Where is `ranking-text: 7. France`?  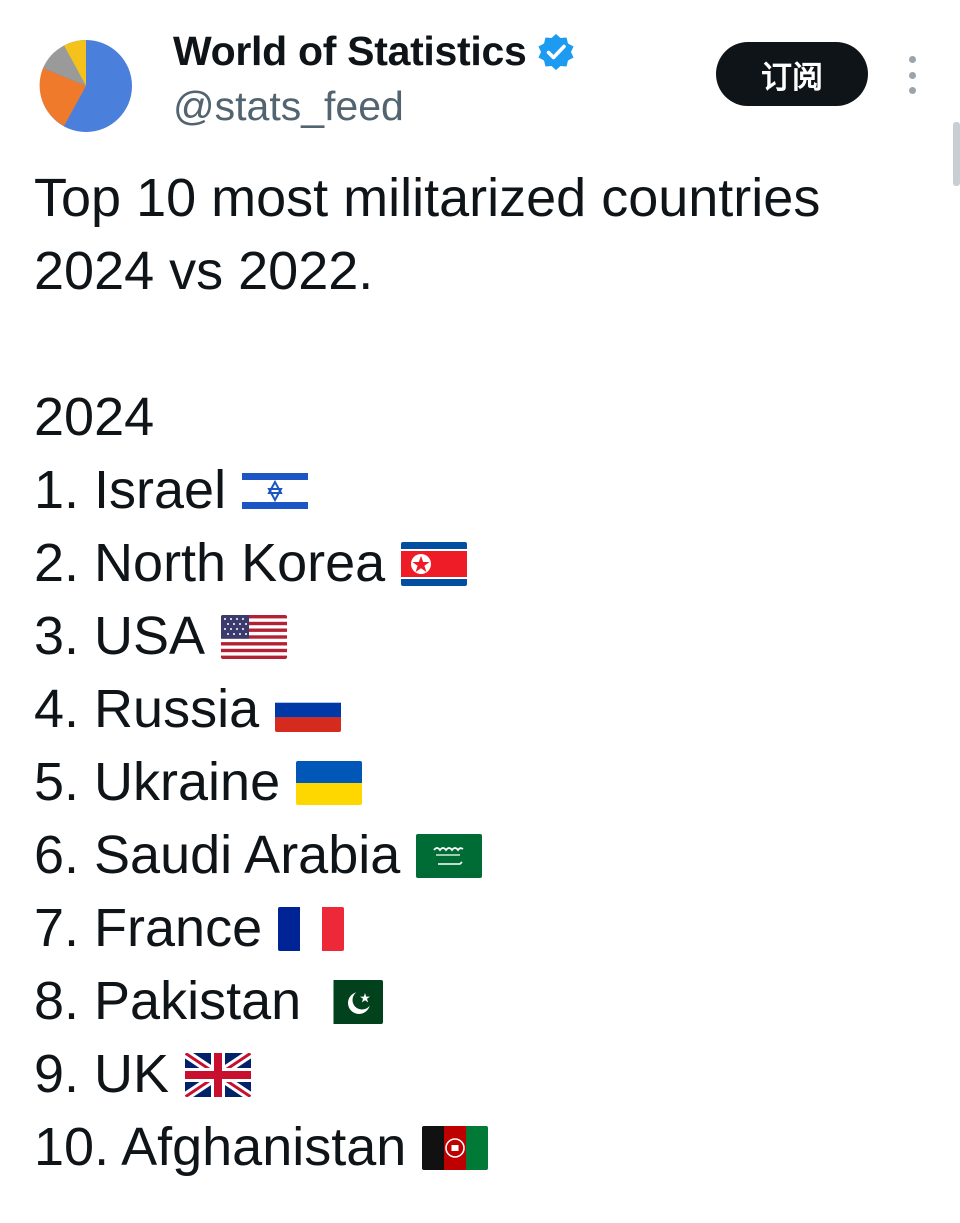
ranking-text: 7. France is located at coordinates (148, 928).